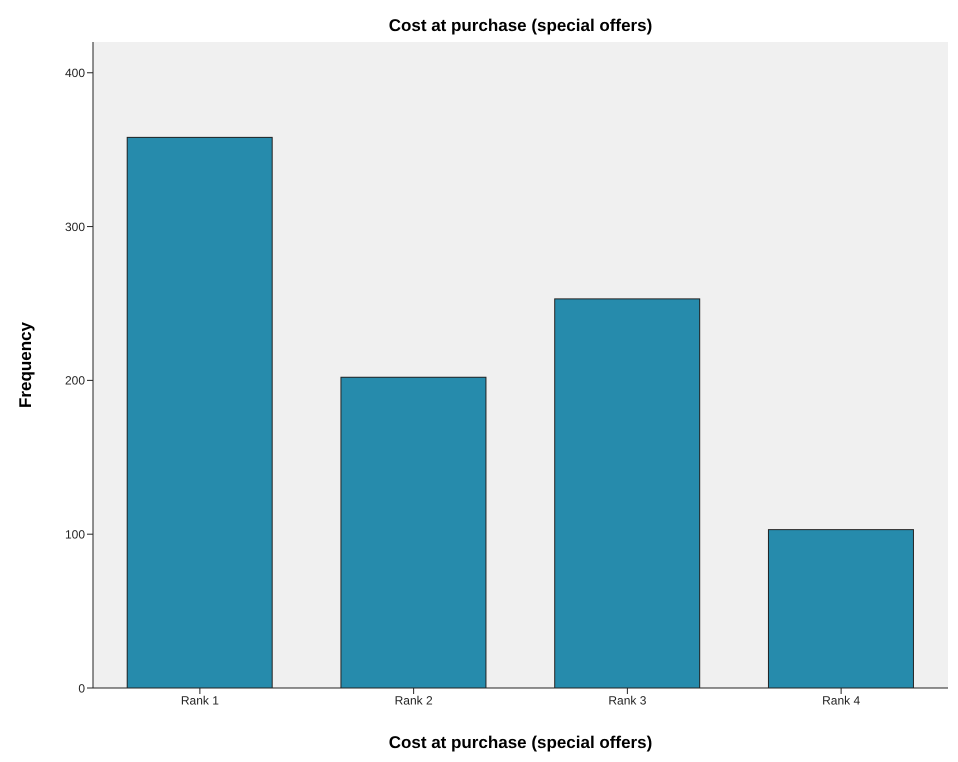 The height and width of the screenshot is (762, 958). I want to click on y-tick-label: 100, so click(75, 534).